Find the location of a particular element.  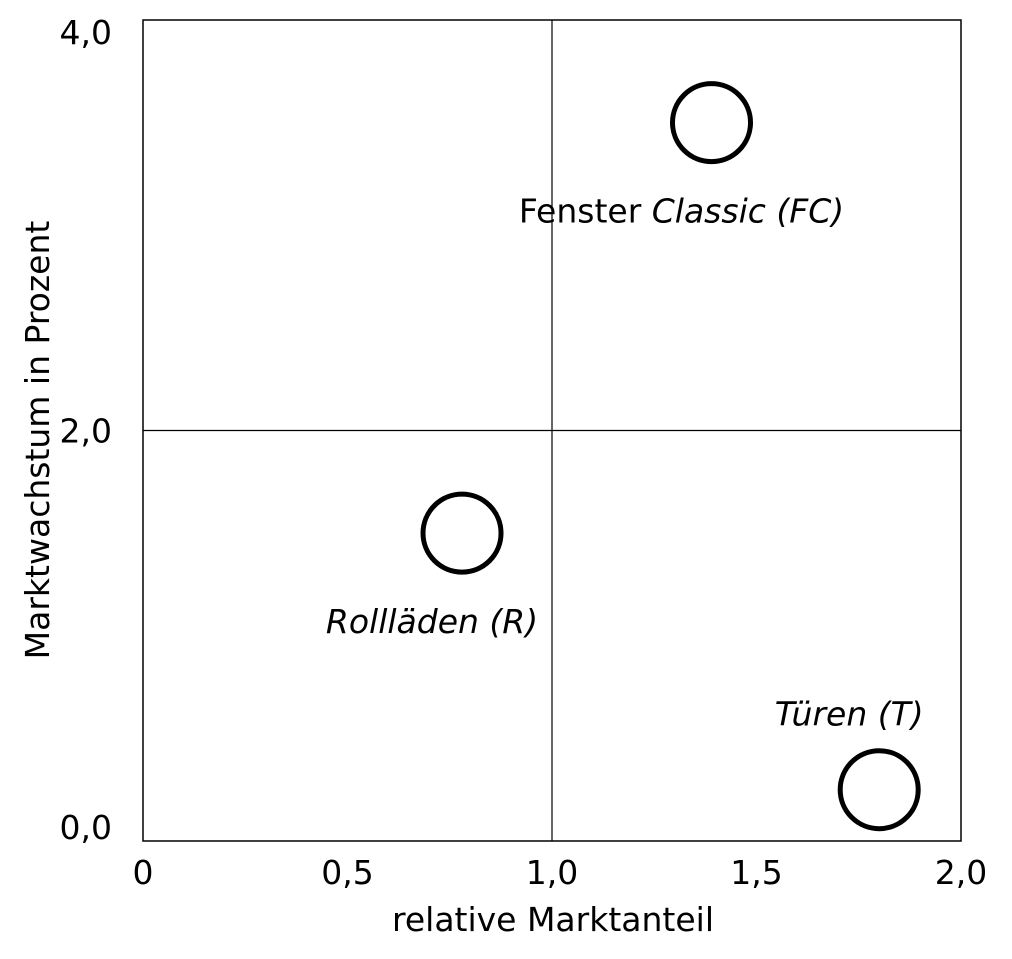

x-tick-label: 0,5 is located at coordinates (347, 872).